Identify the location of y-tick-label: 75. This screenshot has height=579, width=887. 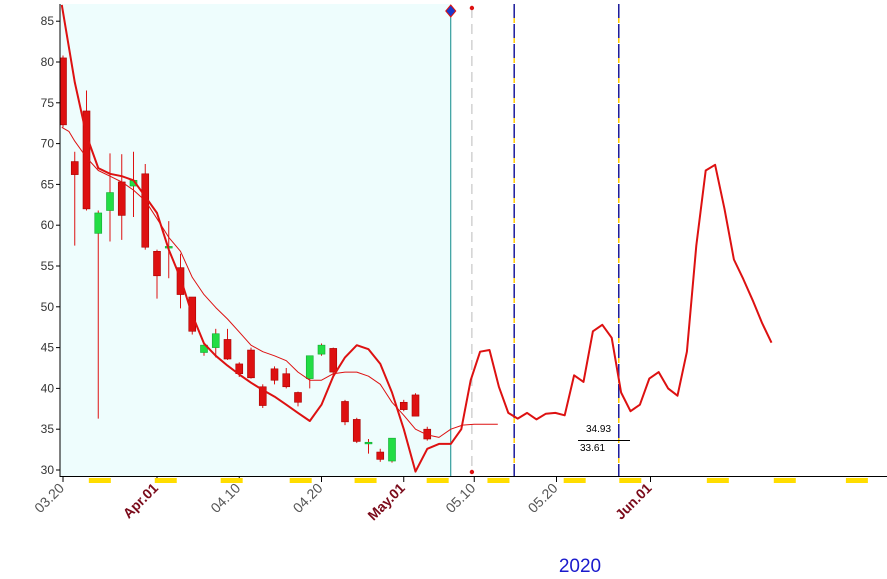
(48, 103).